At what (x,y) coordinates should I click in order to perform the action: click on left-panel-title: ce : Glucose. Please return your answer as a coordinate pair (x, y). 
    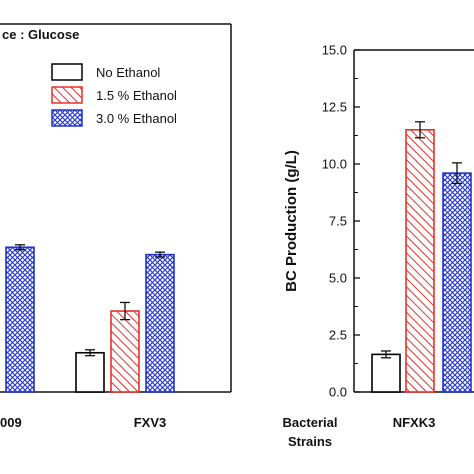
    Looking at the image, I should click on (40, 34).